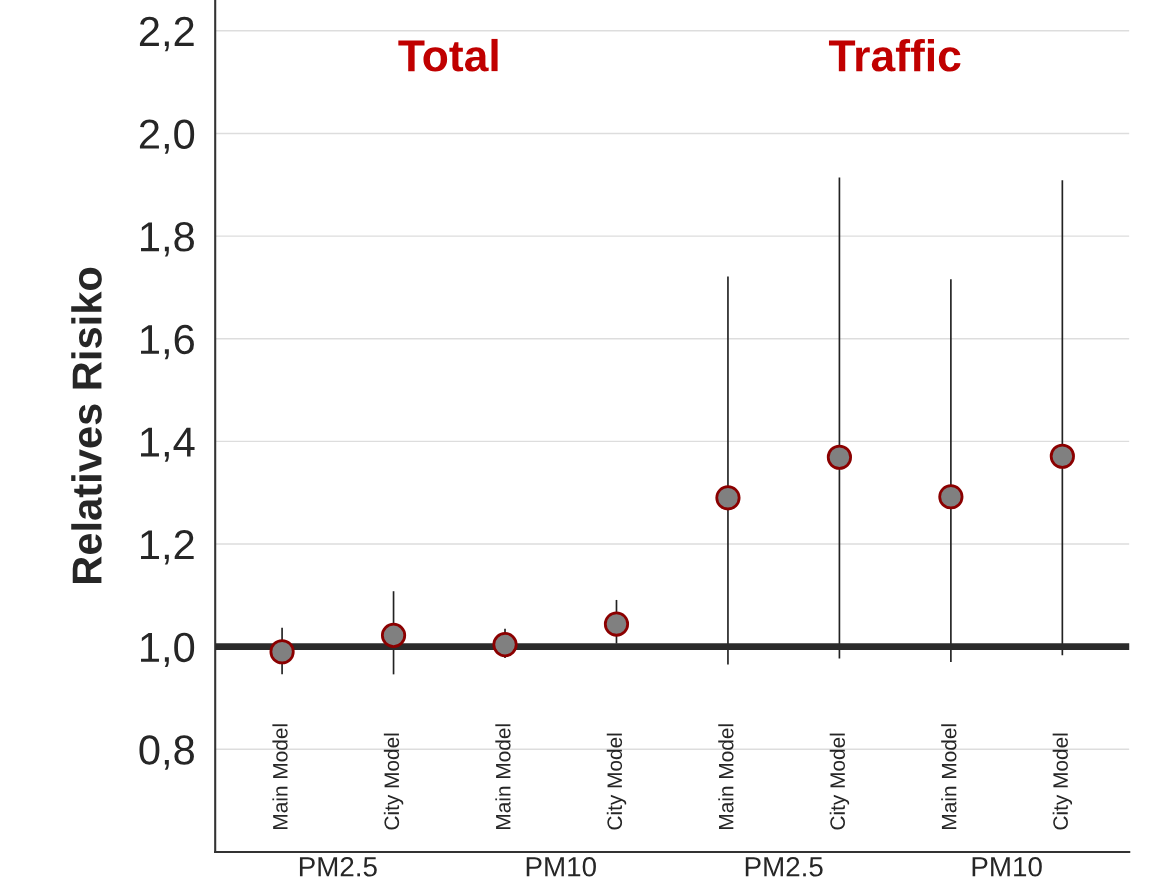  I want to click on y-tick-label: 2,0, so click(167, 136).